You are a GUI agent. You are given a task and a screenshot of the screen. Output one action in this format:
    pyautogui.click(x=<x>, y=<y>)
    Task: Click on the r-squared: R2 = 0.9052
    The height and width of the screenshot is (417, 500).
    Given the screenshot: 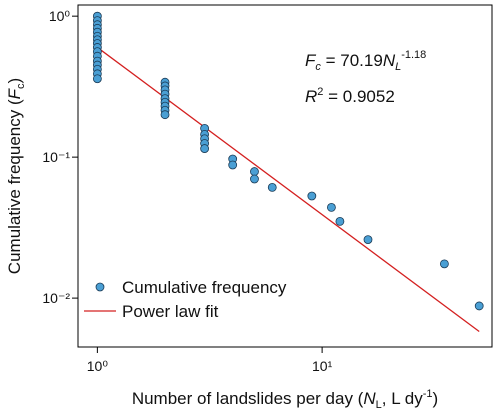 What is the action you would take?
    pyautogui.click(x=350, y=96)
    